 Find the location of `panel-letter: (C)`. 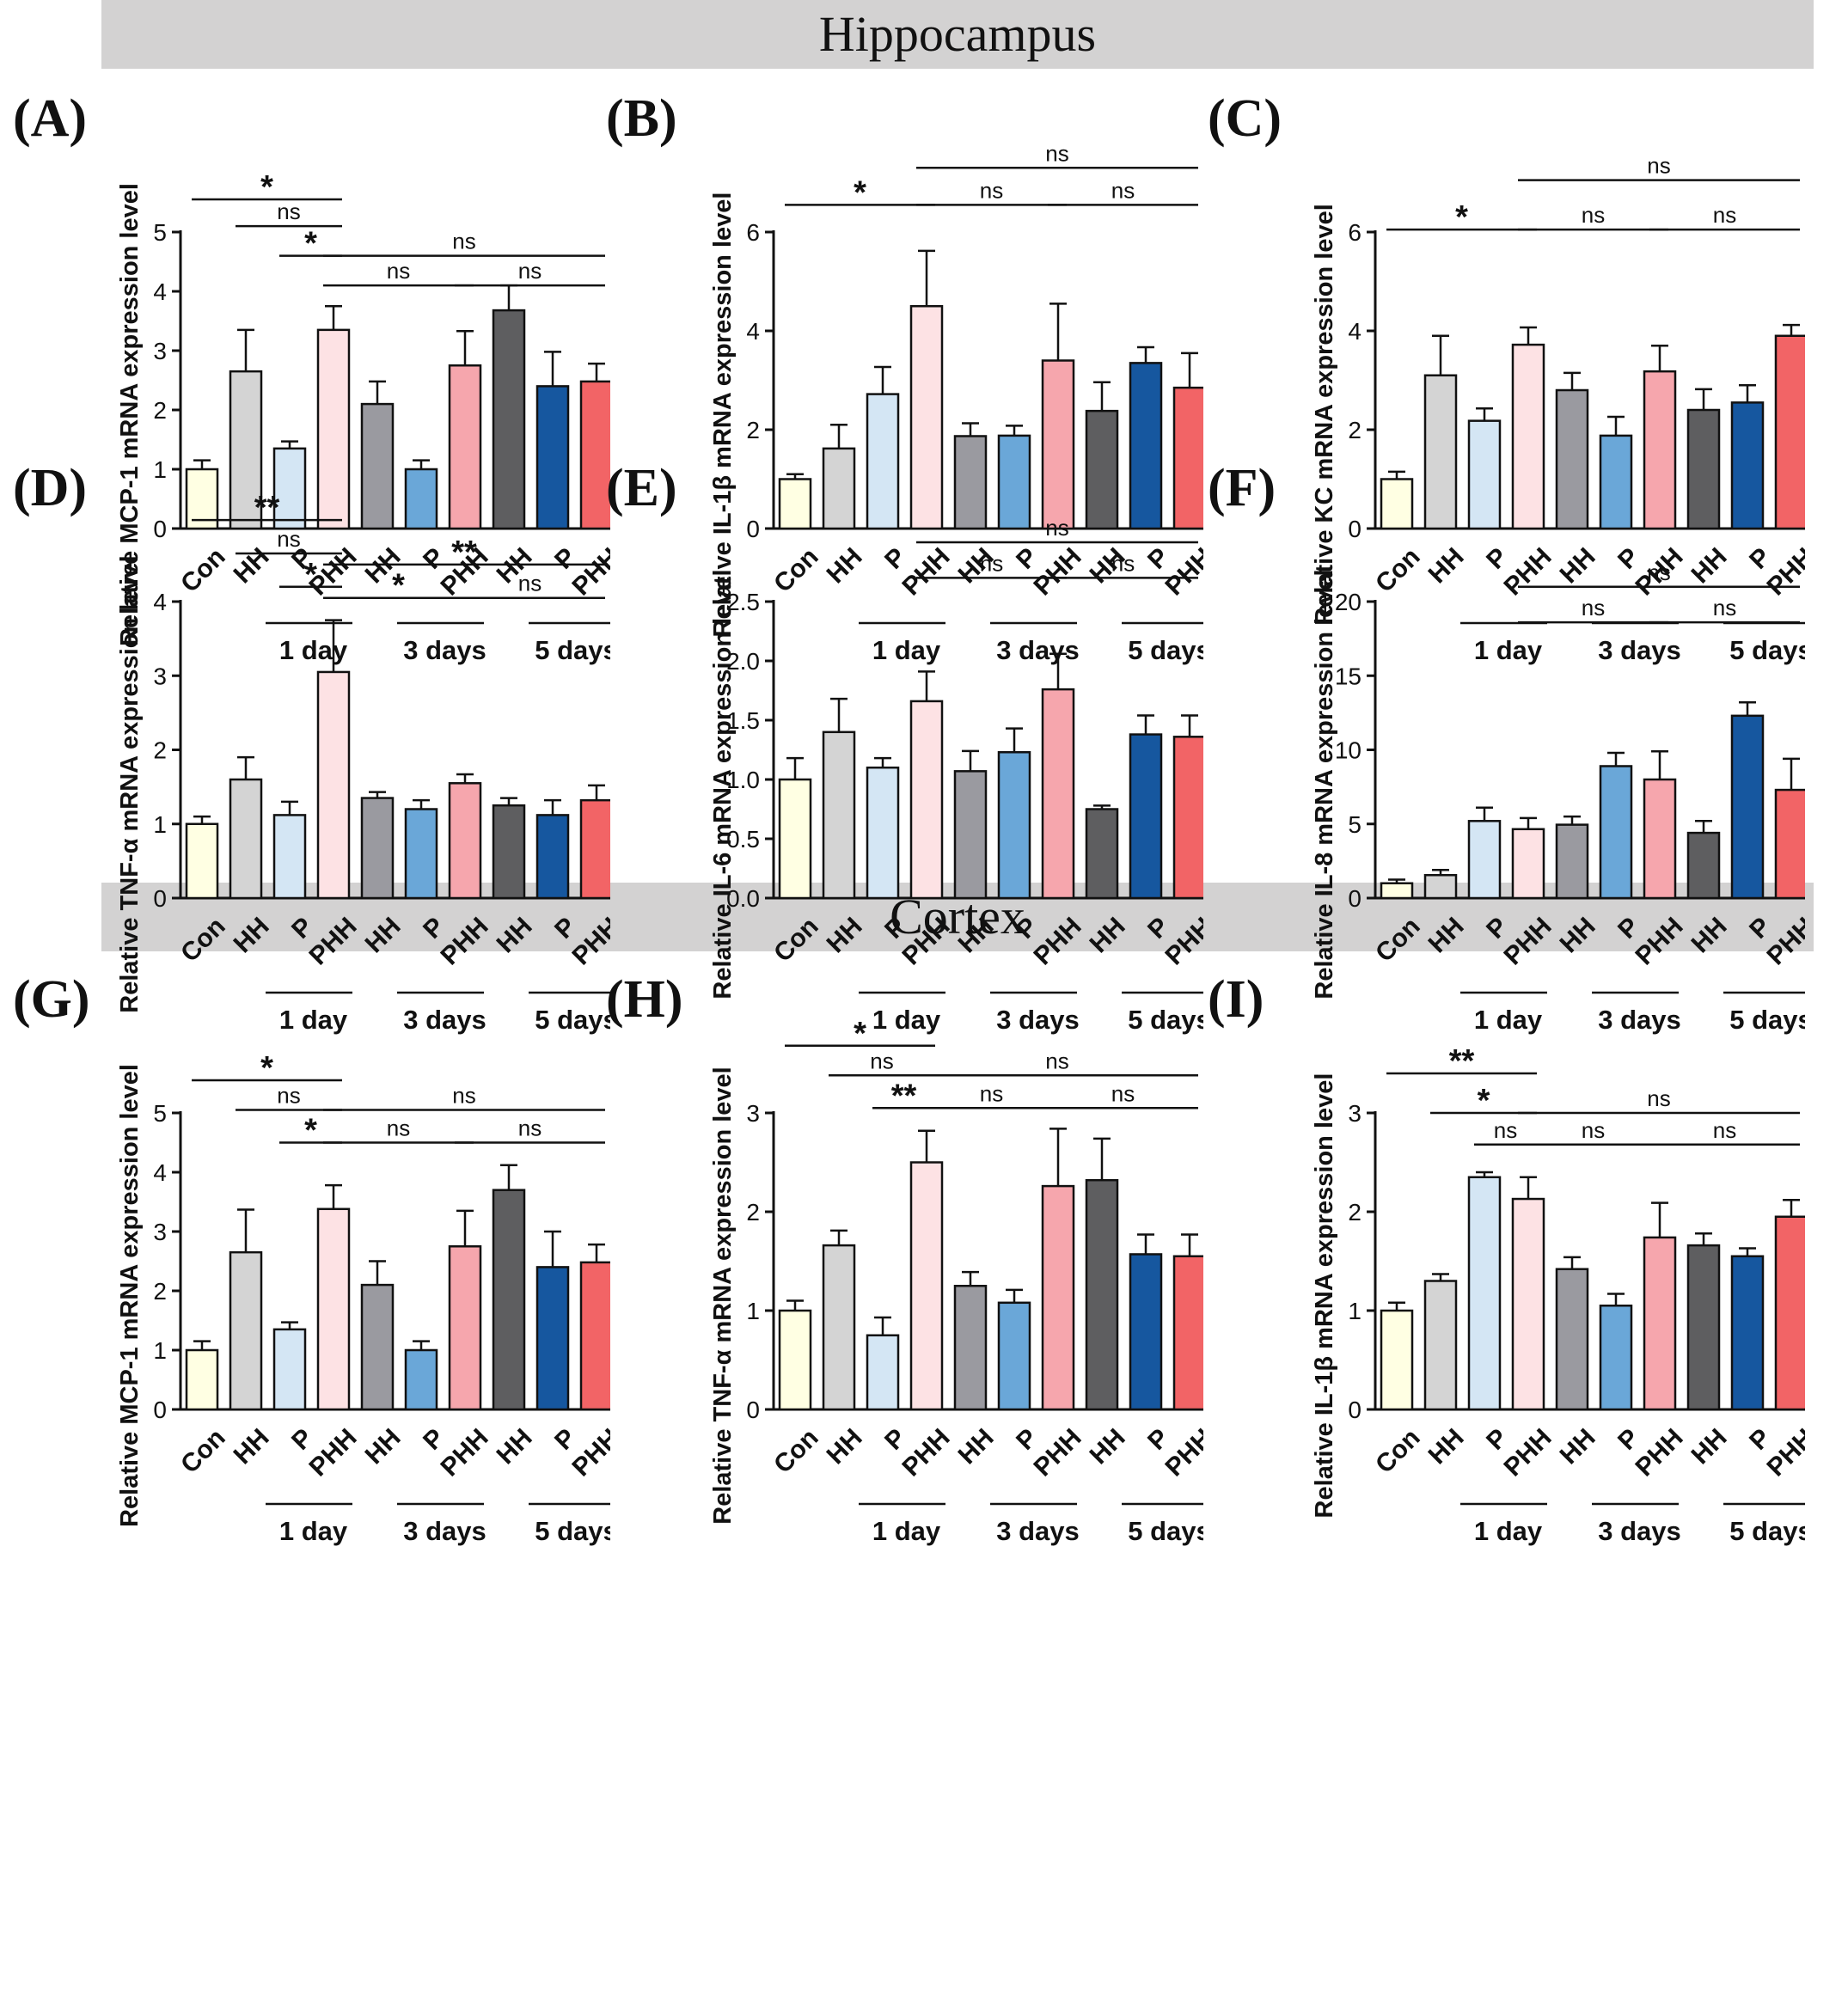

panel-letter: (C) is located at coordinates (1245, 118).